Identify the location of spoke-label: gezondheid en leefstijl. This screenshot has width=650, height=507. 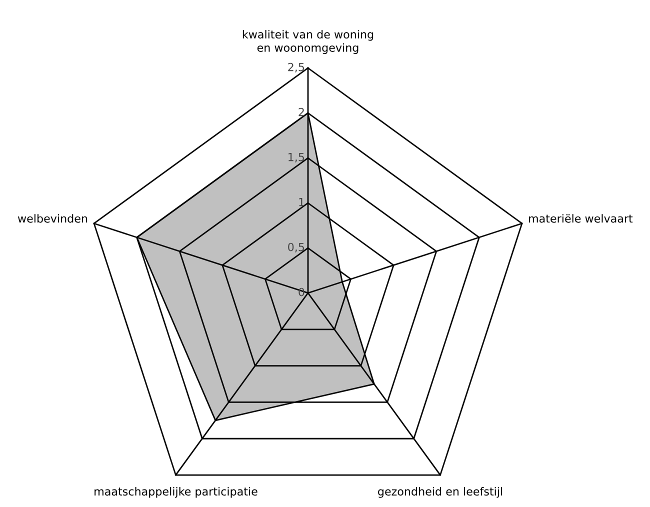
(440, 492).